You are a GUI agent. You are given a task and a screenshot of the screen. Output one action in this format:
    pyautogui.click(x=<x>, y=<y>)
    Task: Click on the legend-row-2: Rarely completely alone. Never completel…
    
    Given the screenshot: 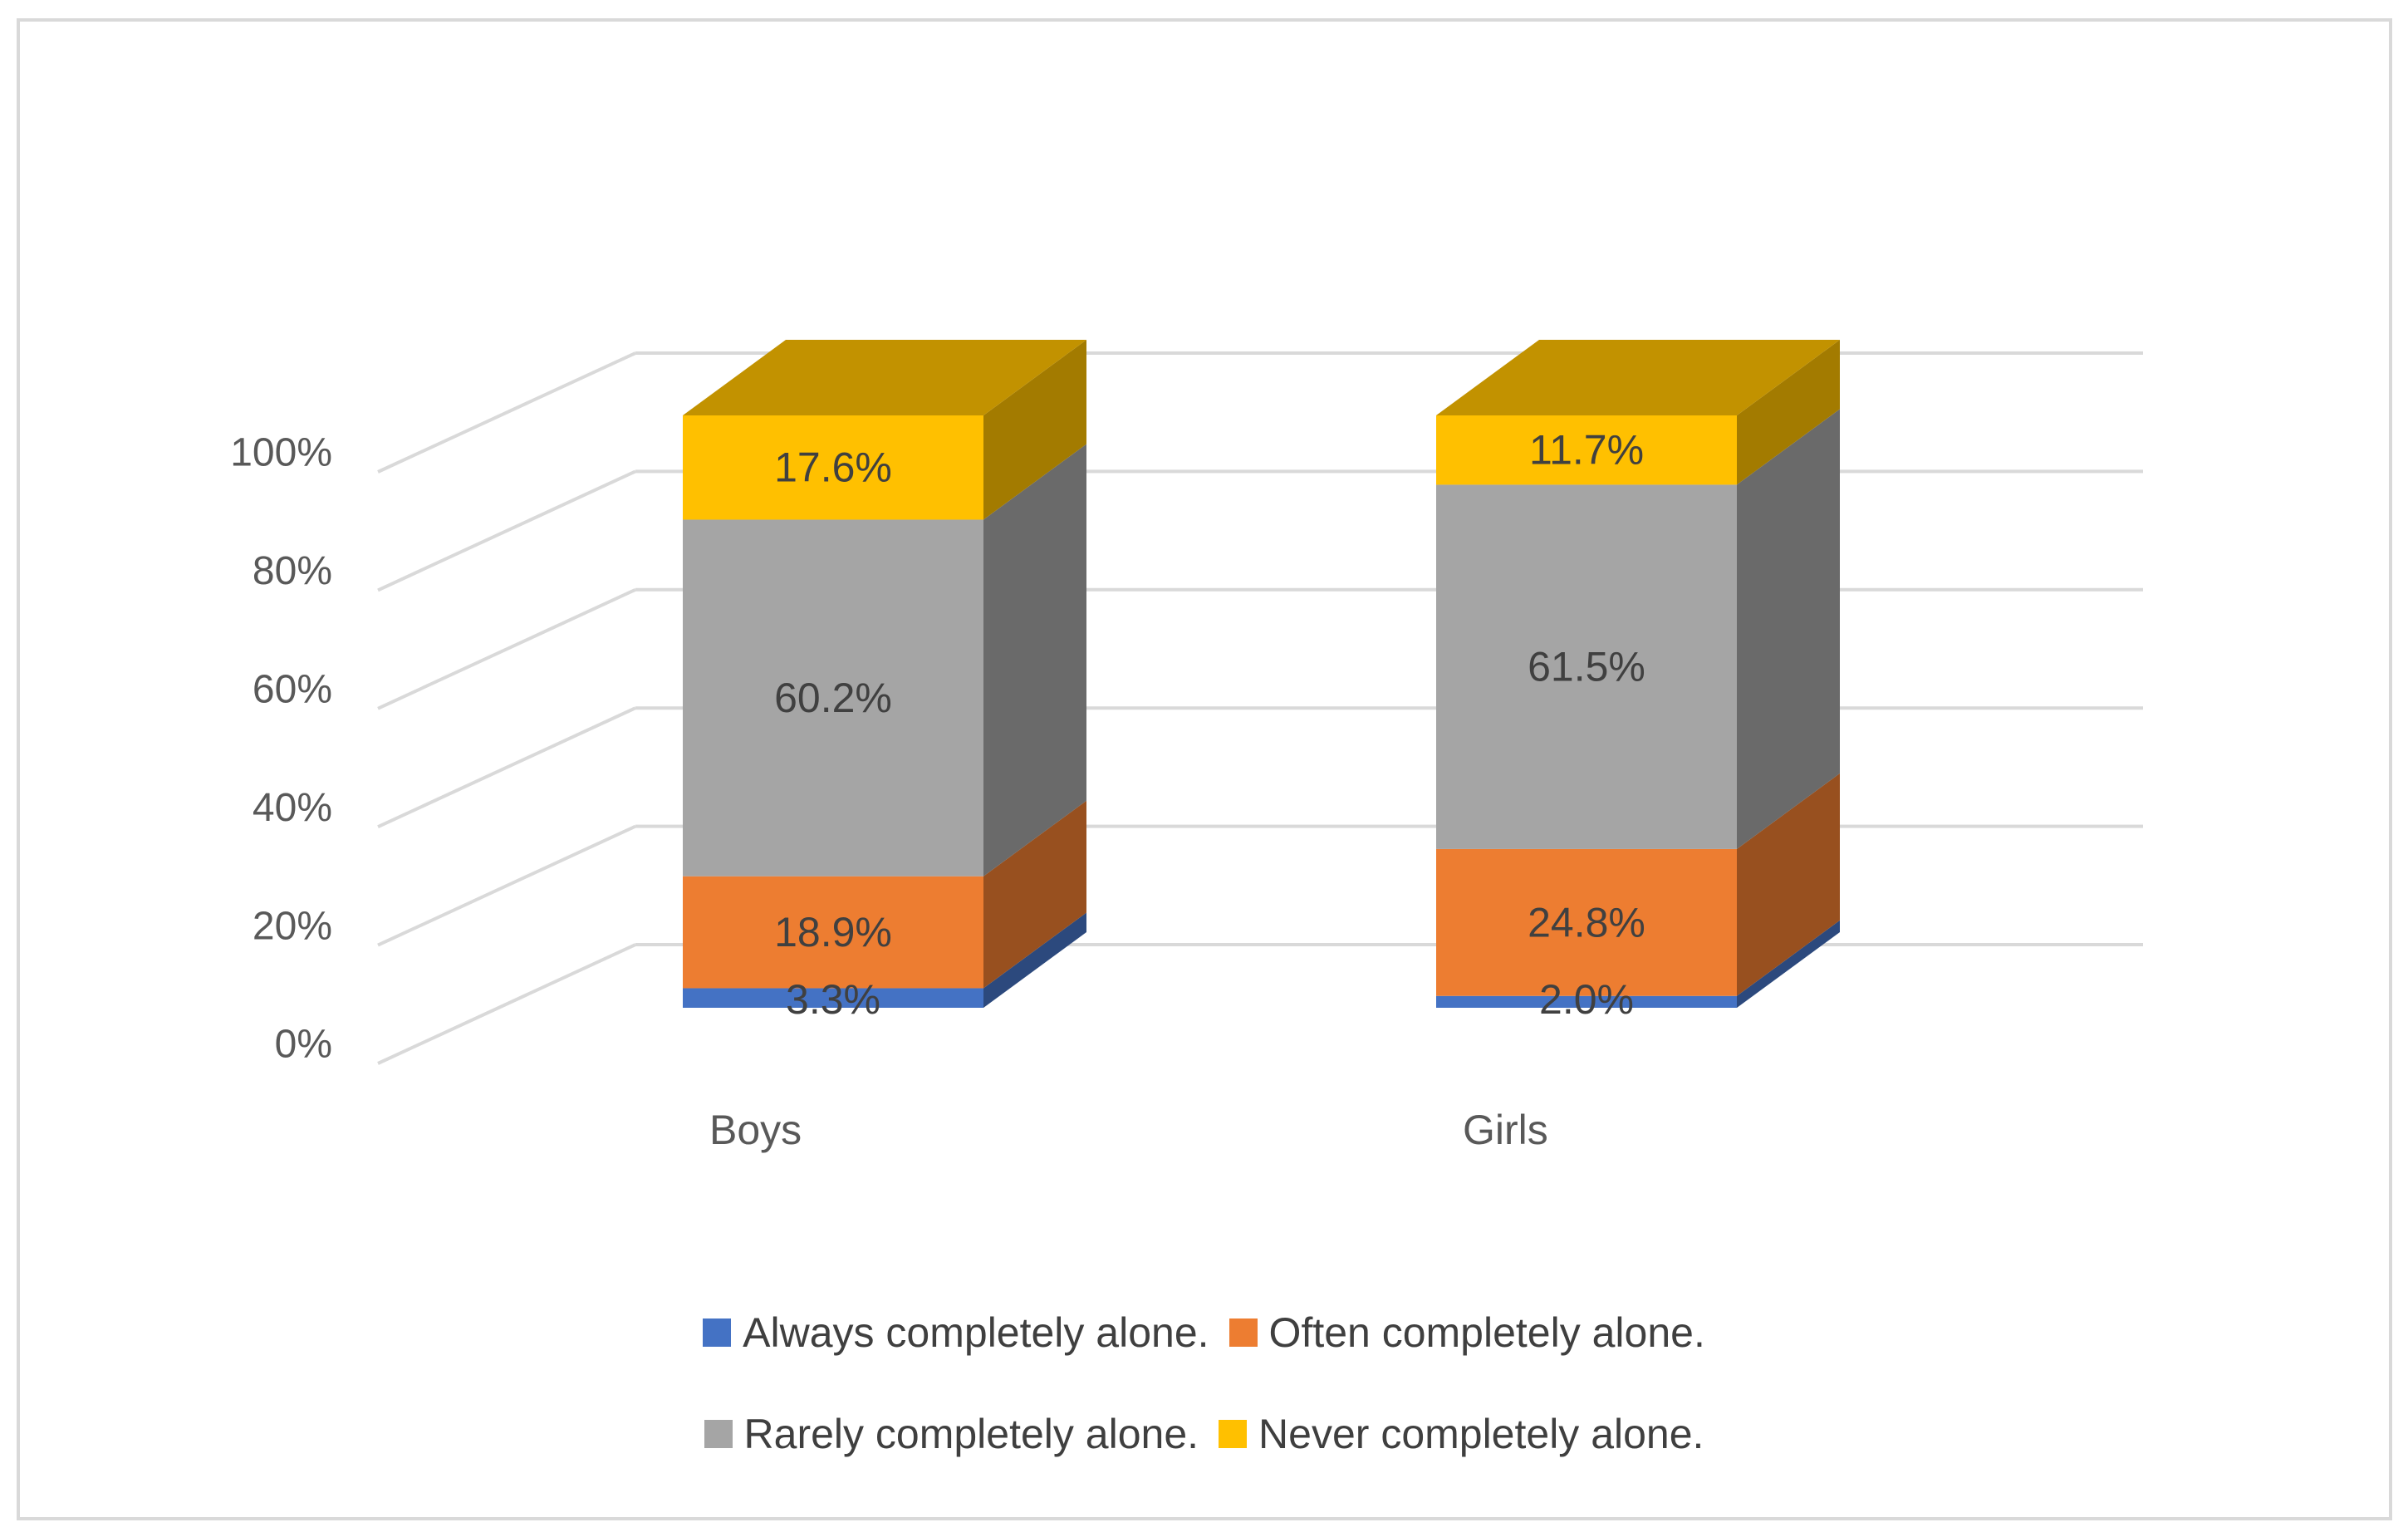 What is the action you would take?
    pyautogui.click(x=1204, y=1434)
    